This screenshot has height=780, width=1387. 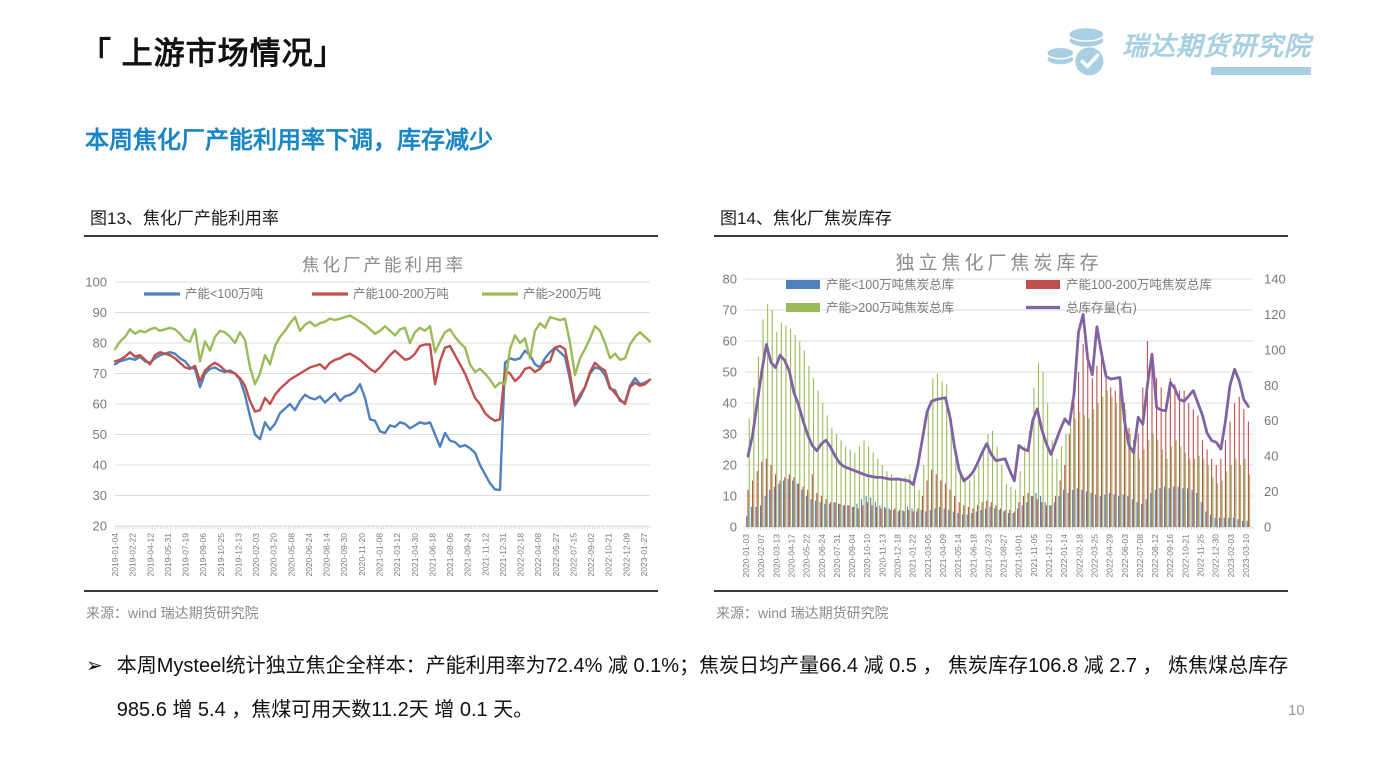 I want to click on svg-text: 2019-02-22, so click(x=133, y=555).